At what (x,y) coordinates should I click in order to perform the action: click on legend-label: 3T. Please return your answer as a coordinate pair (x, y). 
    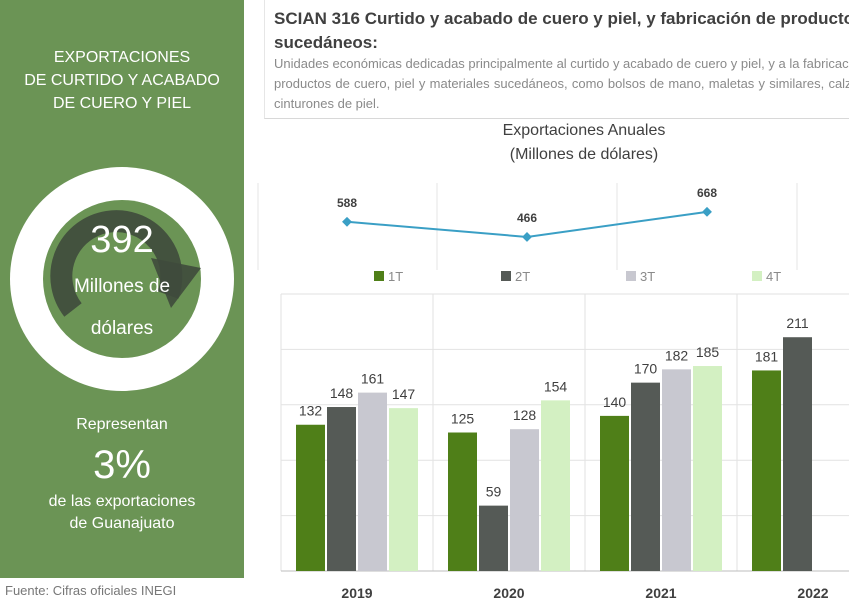
    Looking at the image, I should click on (647, 276).